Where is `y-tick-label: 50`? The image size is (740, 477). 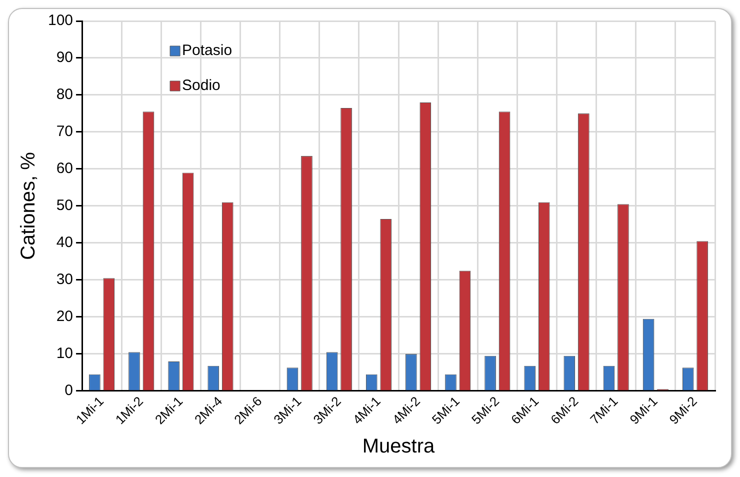
y-tick-label: 50 is located at coordinates (65, 205).